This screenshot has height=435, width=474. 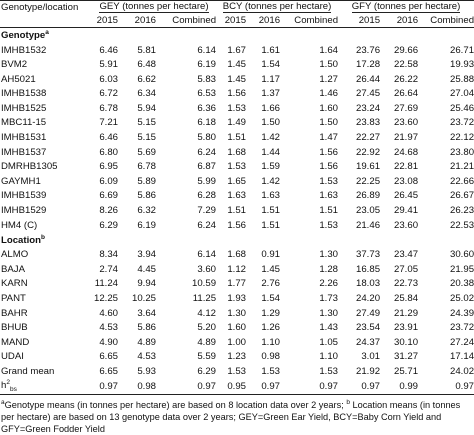 I want to click on section-genotype-row: Genotypea, so click(x=237, y=36).